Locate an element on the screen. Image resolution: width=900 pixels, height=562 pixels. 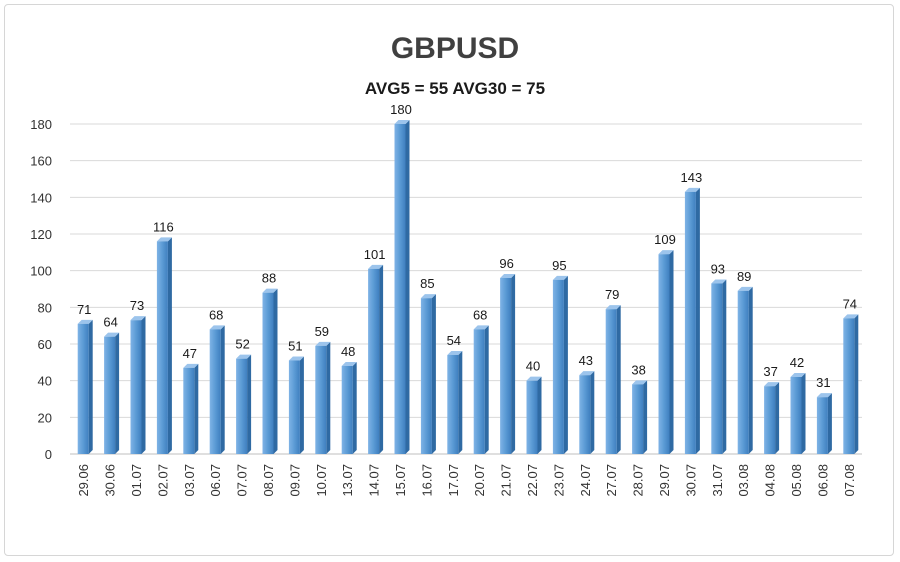
x-tick-label: 03.08 is located at coordinates (743, 480).